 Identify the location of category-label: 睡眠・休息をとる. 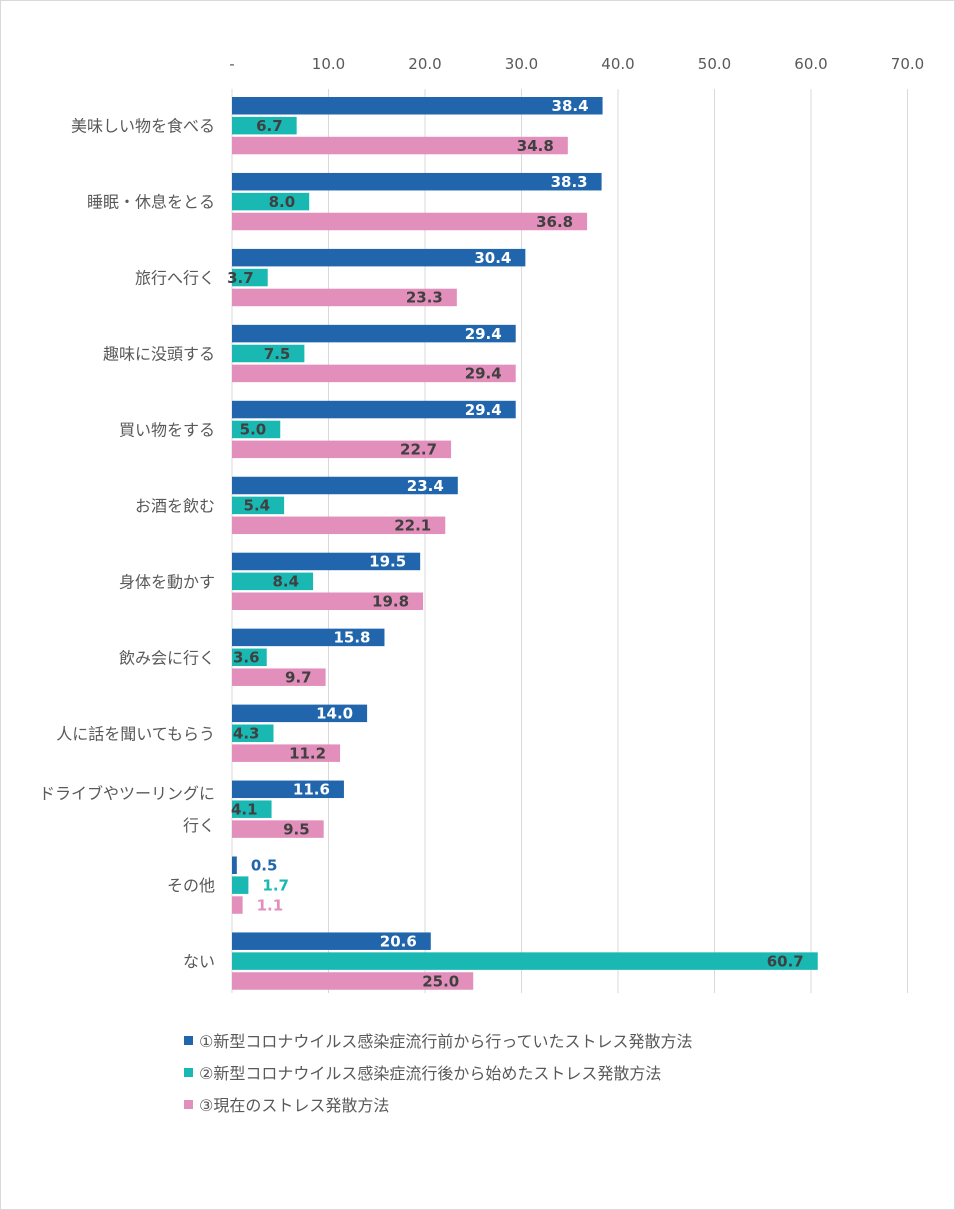
(151, 202).